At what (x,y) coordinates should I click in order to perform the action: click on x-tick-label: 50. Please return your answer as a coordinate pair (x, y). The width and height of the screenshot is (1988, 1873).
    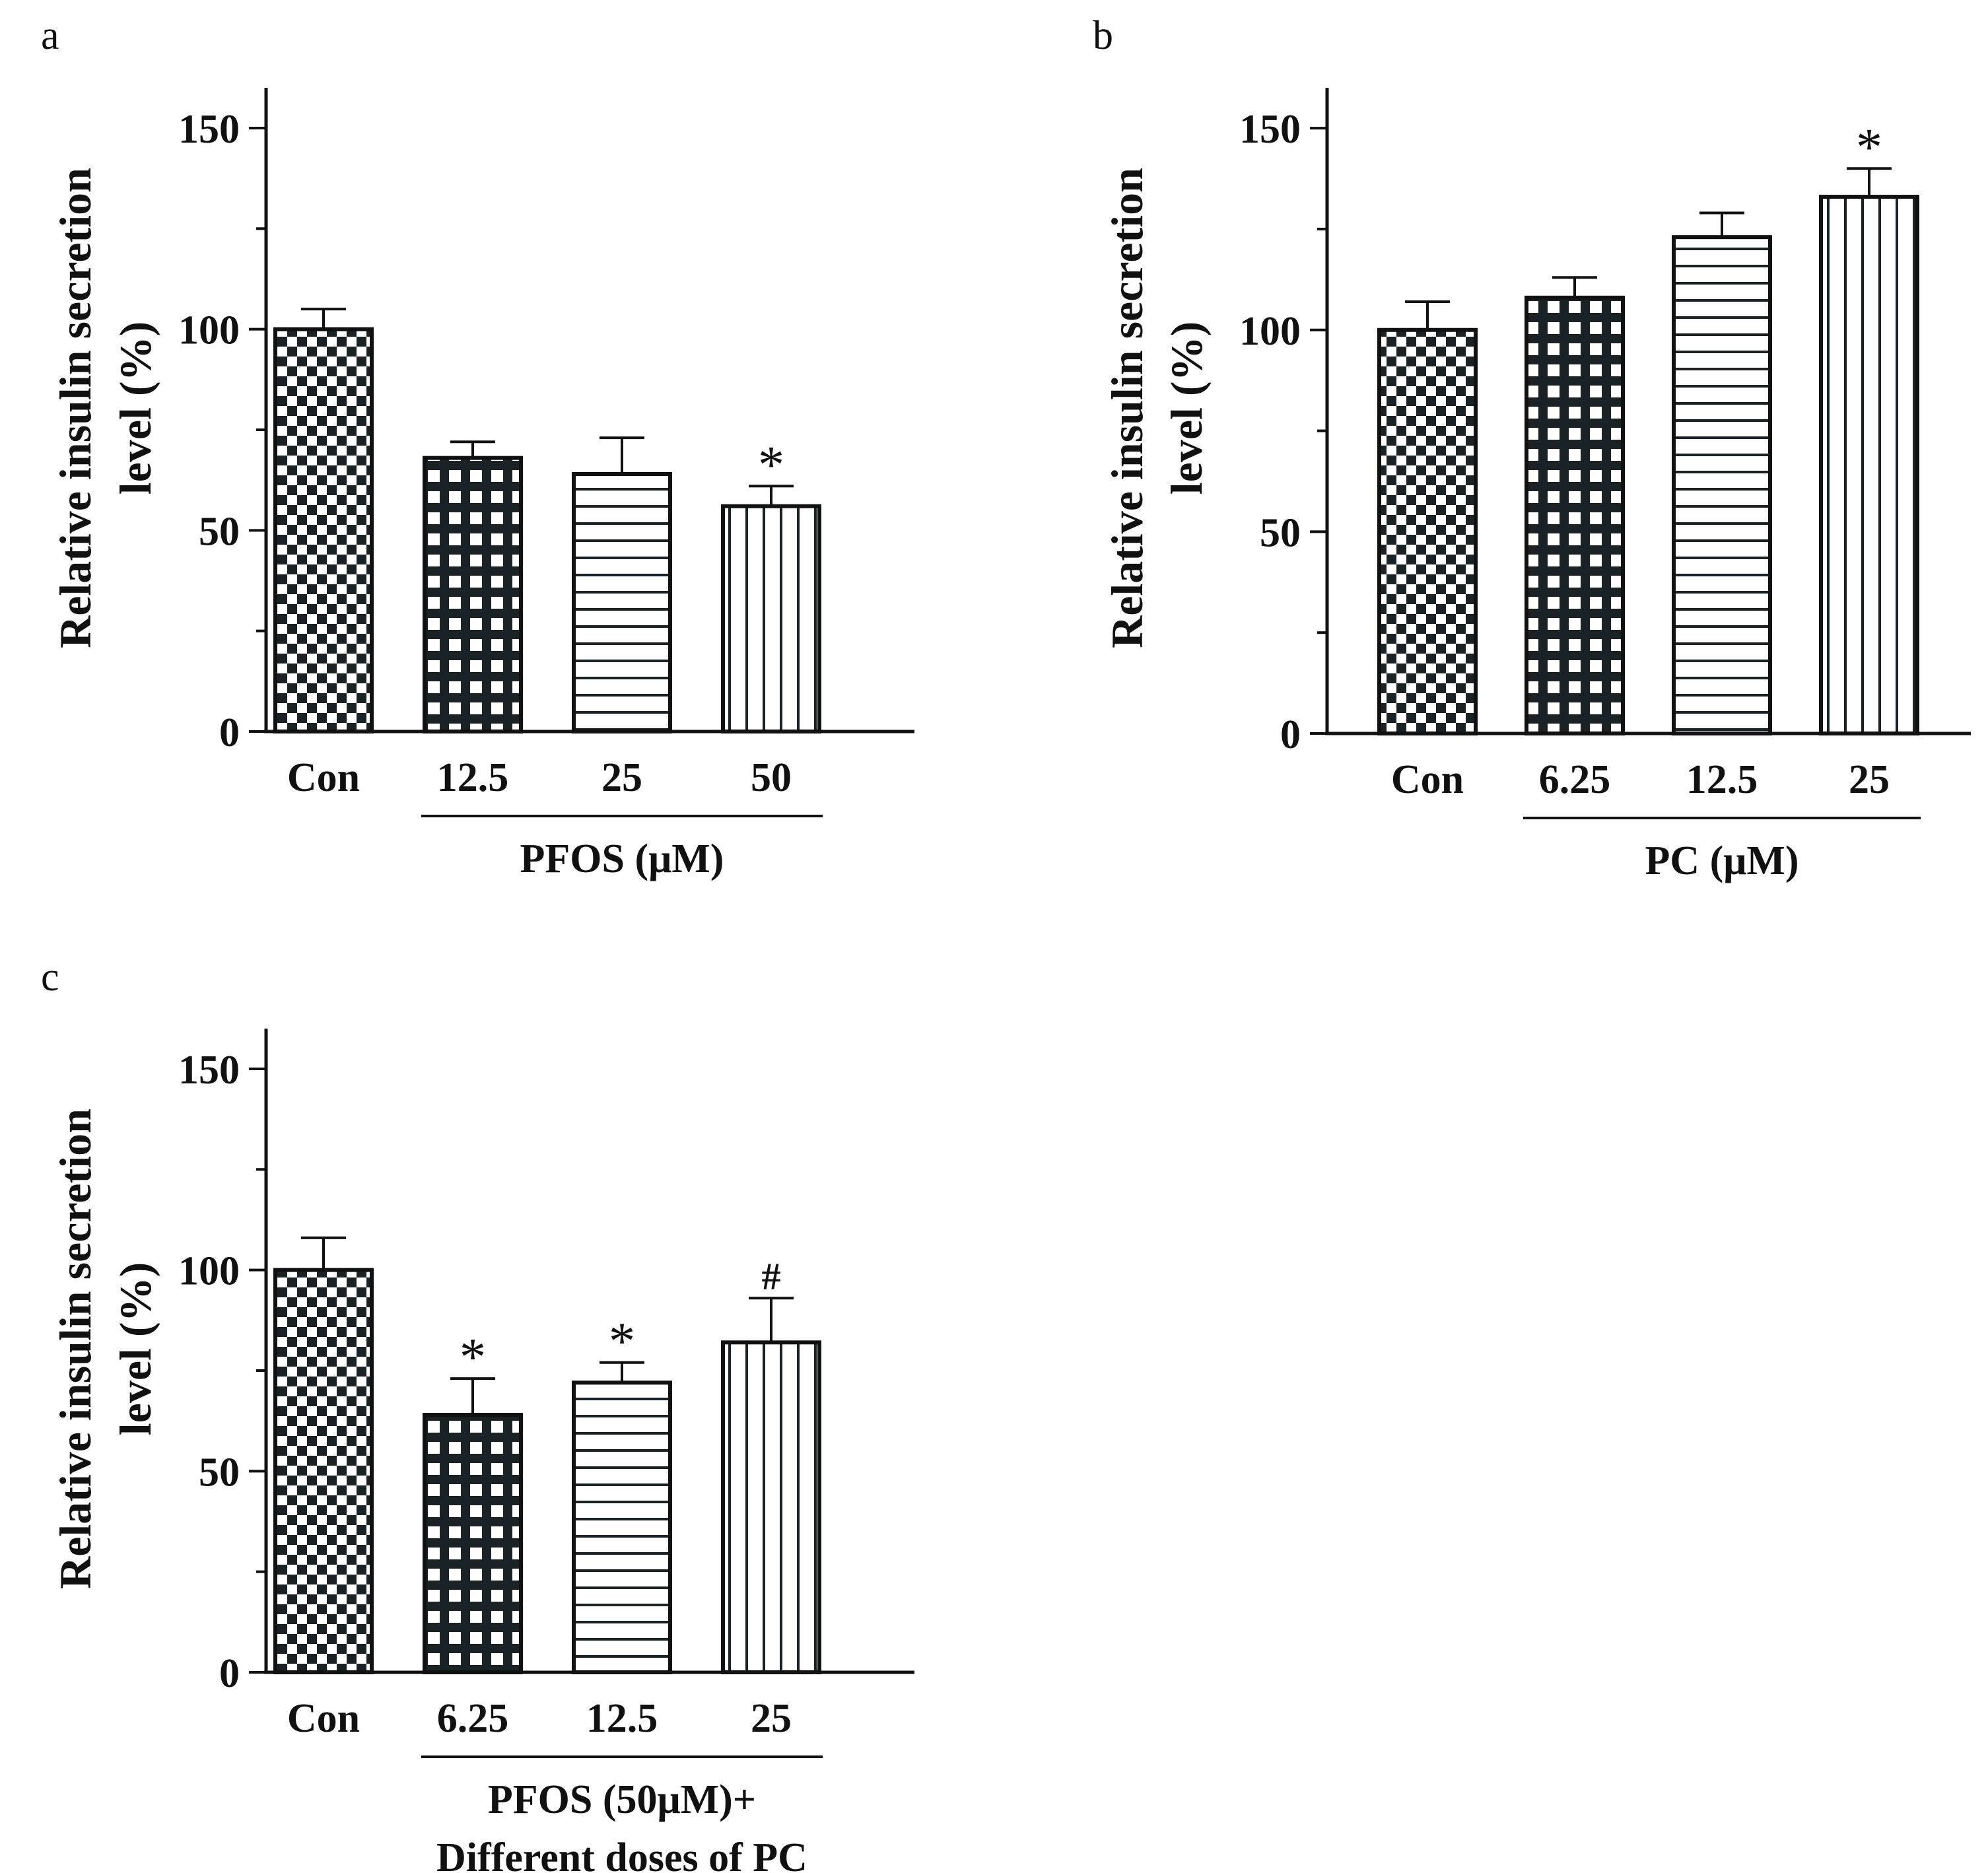
    Looking at the image, I should click on (771, 777).